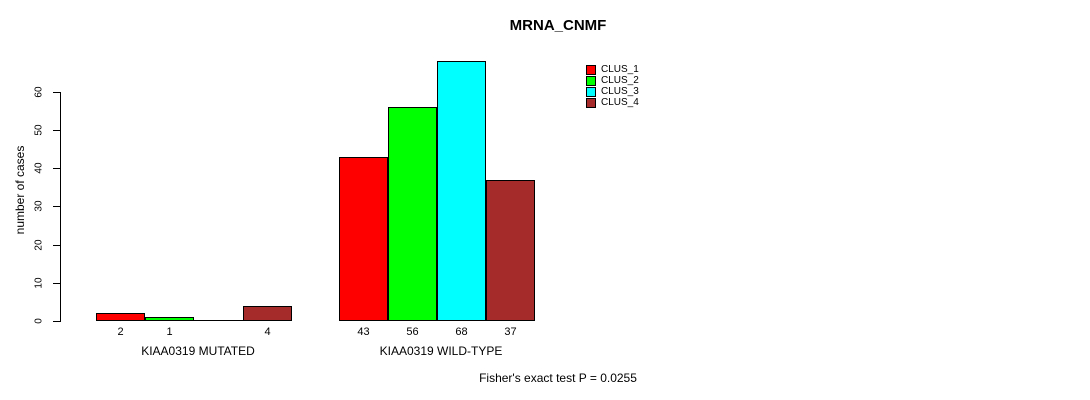 This screenshot has height=400, width=1090. I want to click on zero-height-bar, so click(218, 320).